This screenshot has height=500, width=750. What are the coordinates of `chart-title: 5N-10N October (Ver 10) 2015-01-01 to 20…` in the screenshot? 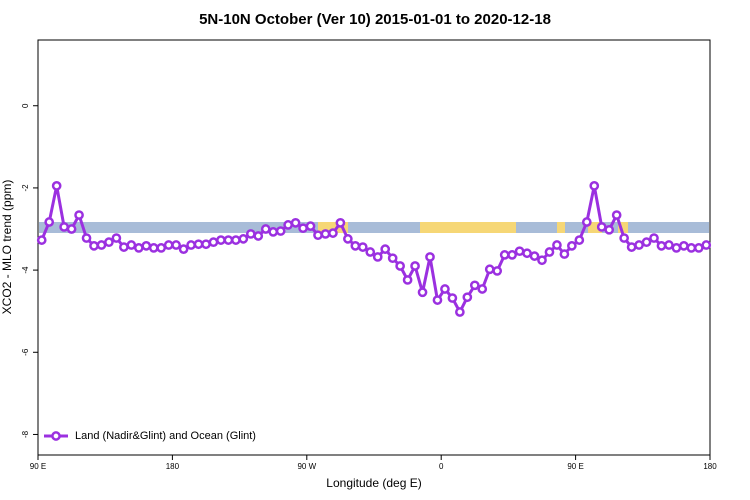 It's located at (375, 19).